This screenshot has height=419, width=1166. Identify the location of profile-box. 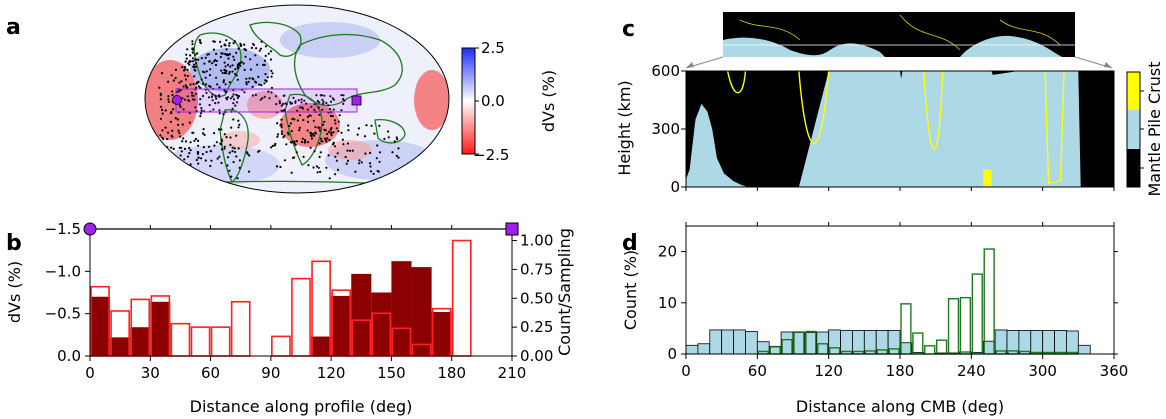
(266, 100).